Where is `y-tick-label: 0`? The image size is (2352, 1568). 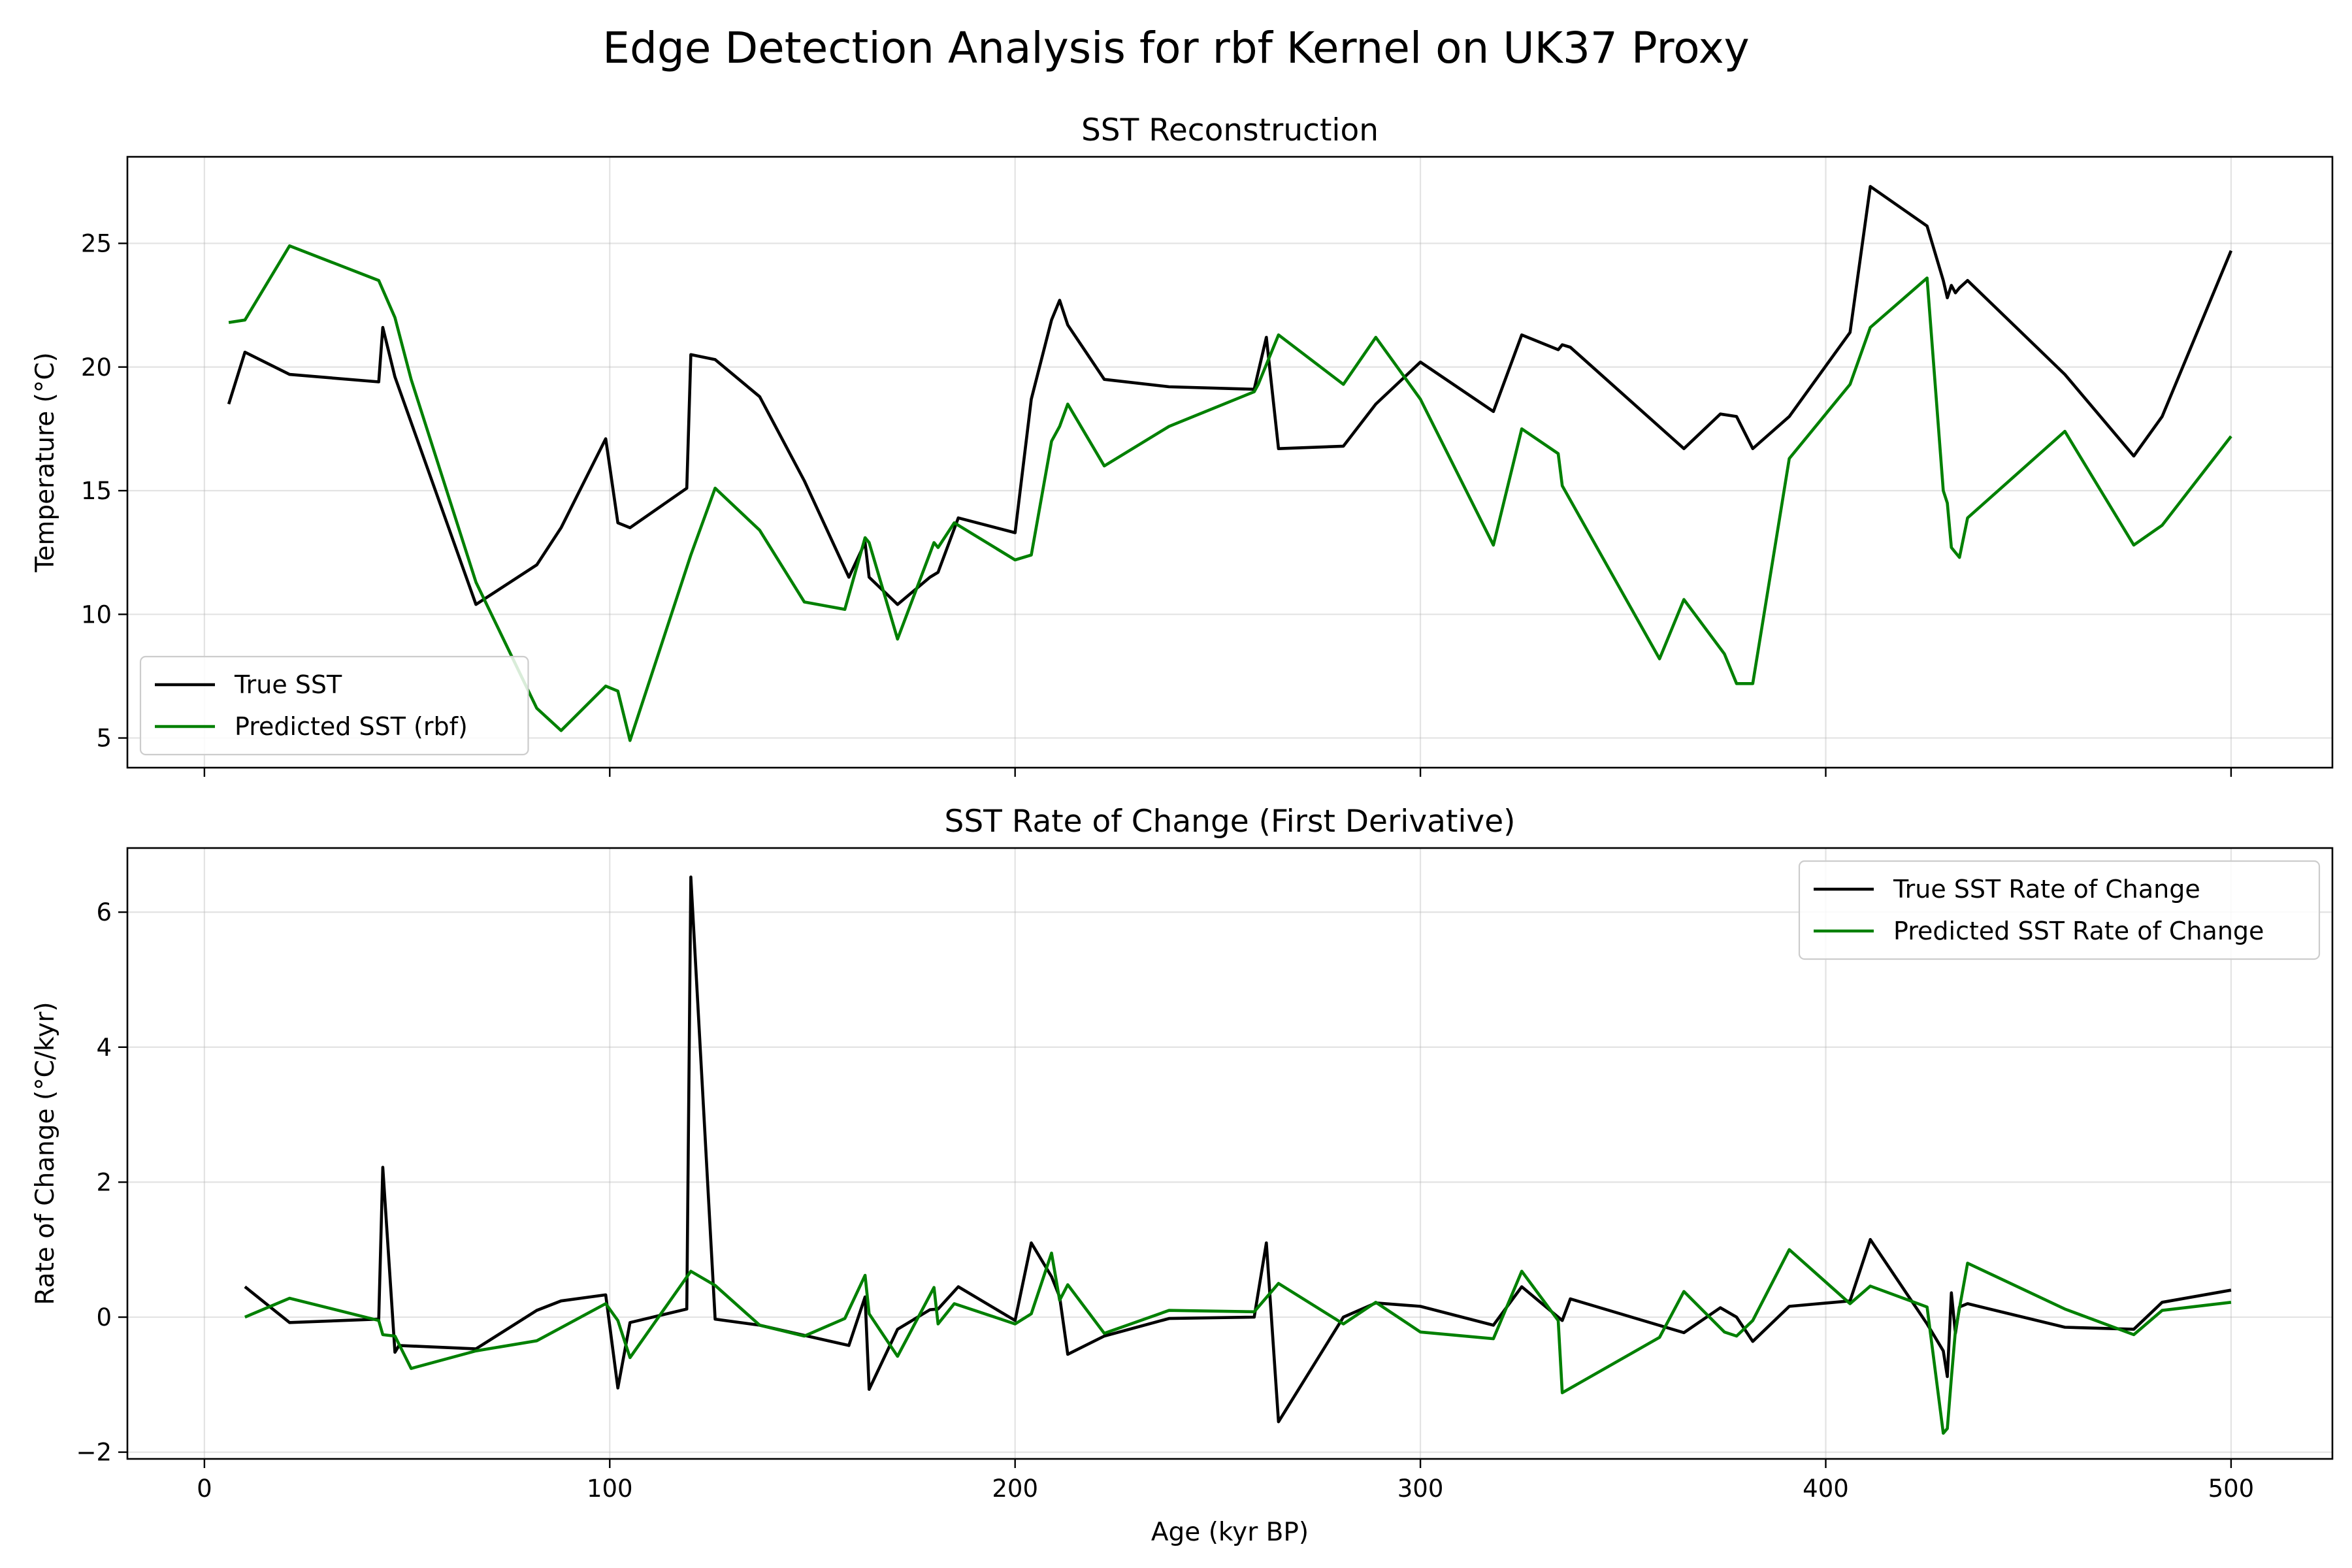
y-tick-label: 0 is located at coordinates (104, 1317).